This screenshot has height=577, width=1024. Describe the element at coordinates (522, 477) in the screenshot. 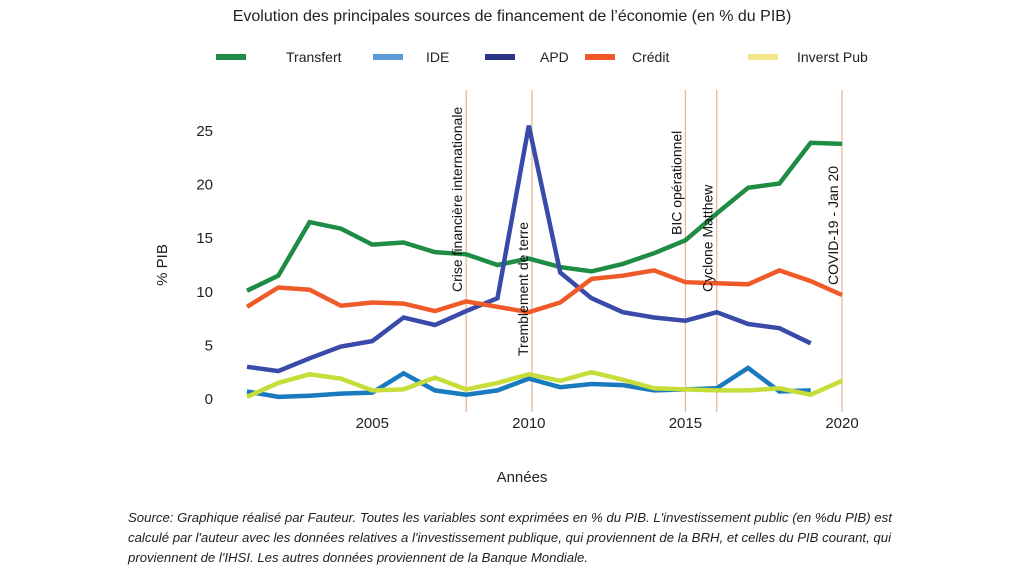

I see `x-axis-label: Années` at that location.